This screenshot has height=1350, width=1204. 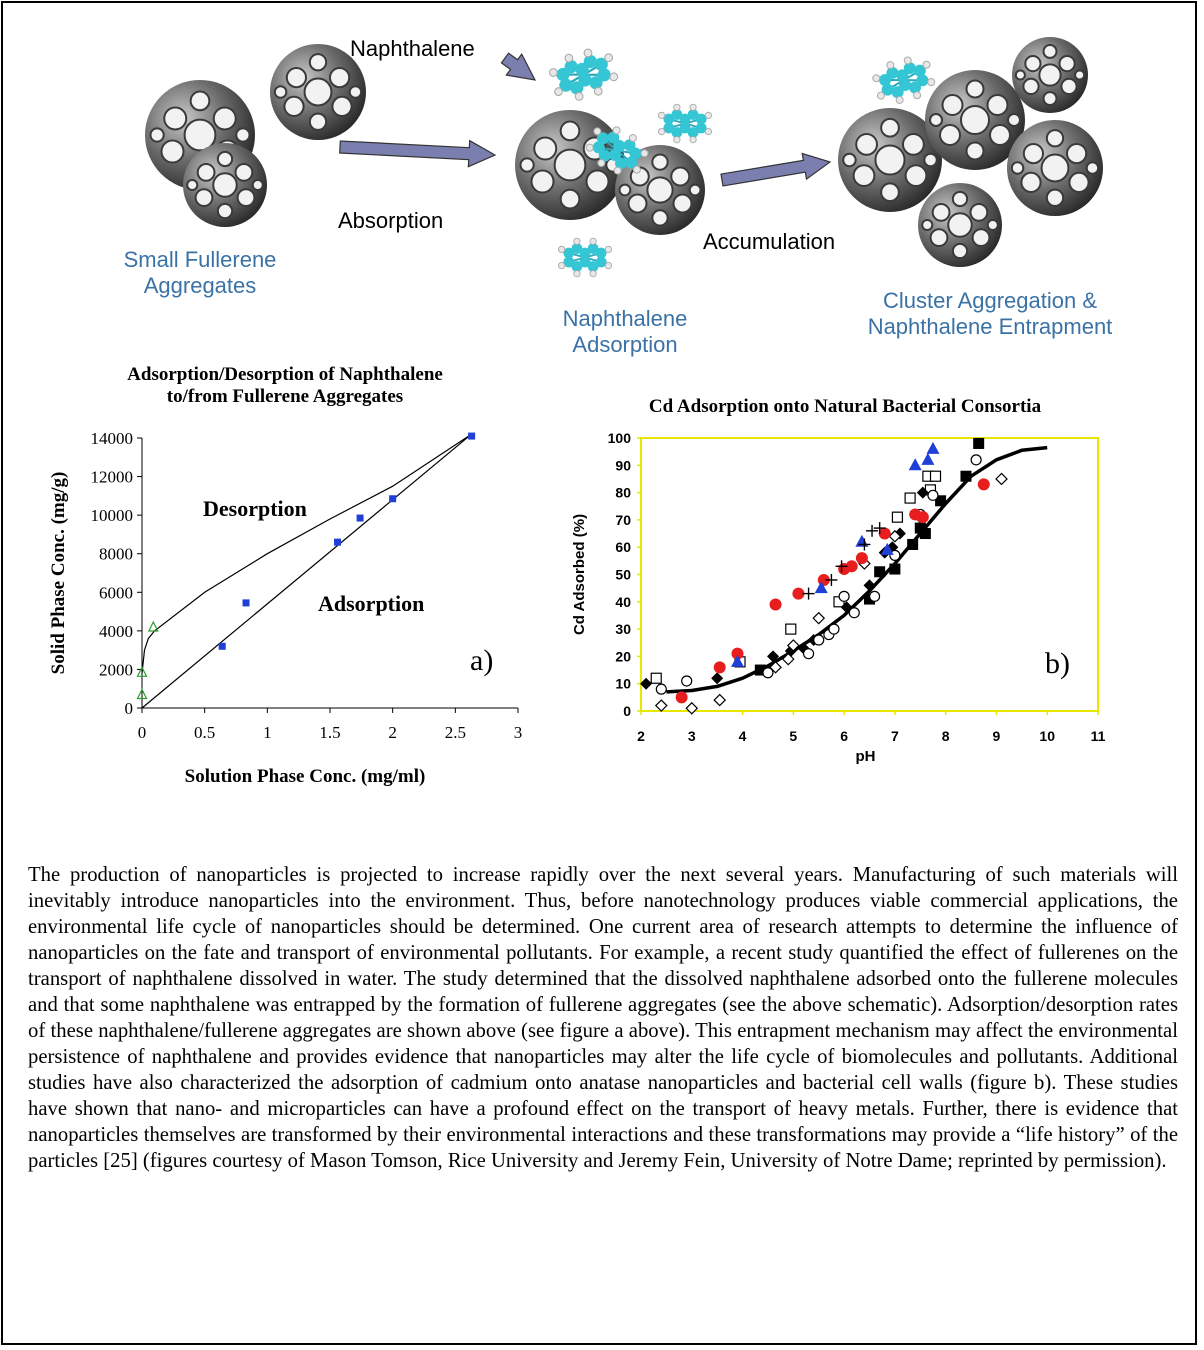 I want to click on chart-a-x-tick-label: 2, so click(x=392, y=732).